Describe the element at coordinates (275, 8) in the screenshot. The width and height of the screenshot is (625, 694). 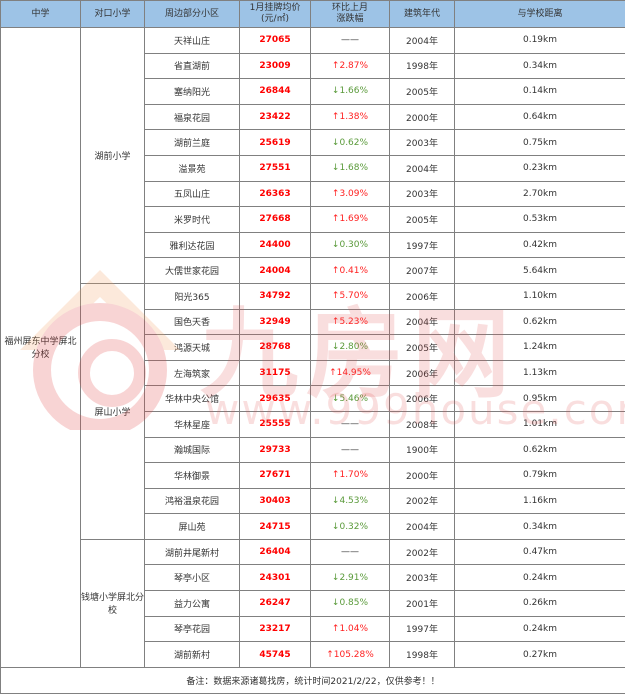
I see `col-price-line1: 1月挂牌均价` at that location.